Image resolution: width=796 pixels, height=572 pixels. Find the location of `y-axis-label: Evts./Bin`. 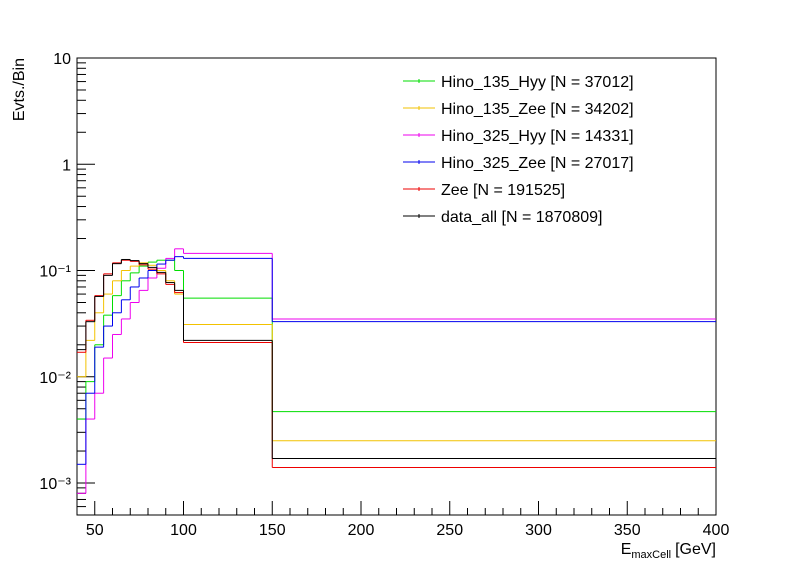

y-axis-label: Evts./Bin is located at coordinates (19, 89).